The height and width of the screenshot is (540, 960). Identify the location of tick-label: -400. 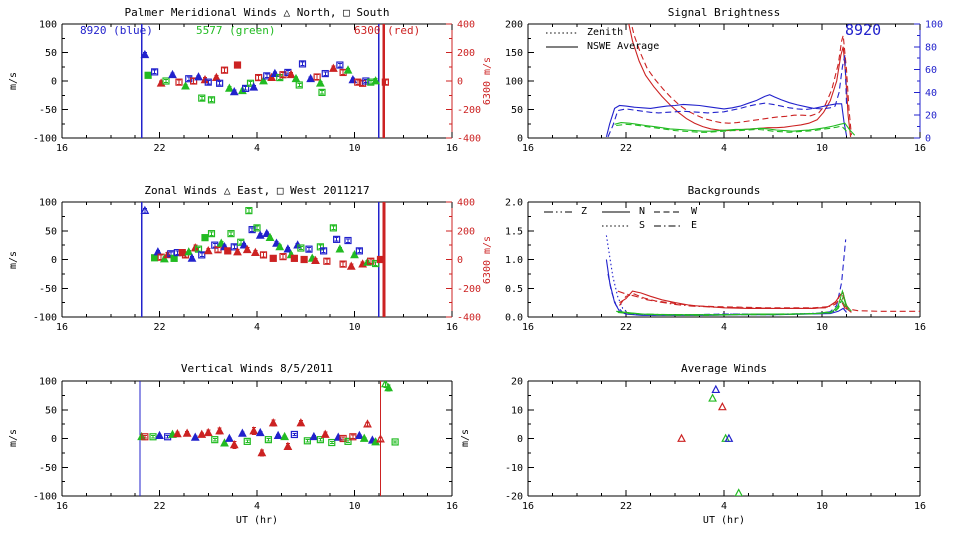
(469, 318).